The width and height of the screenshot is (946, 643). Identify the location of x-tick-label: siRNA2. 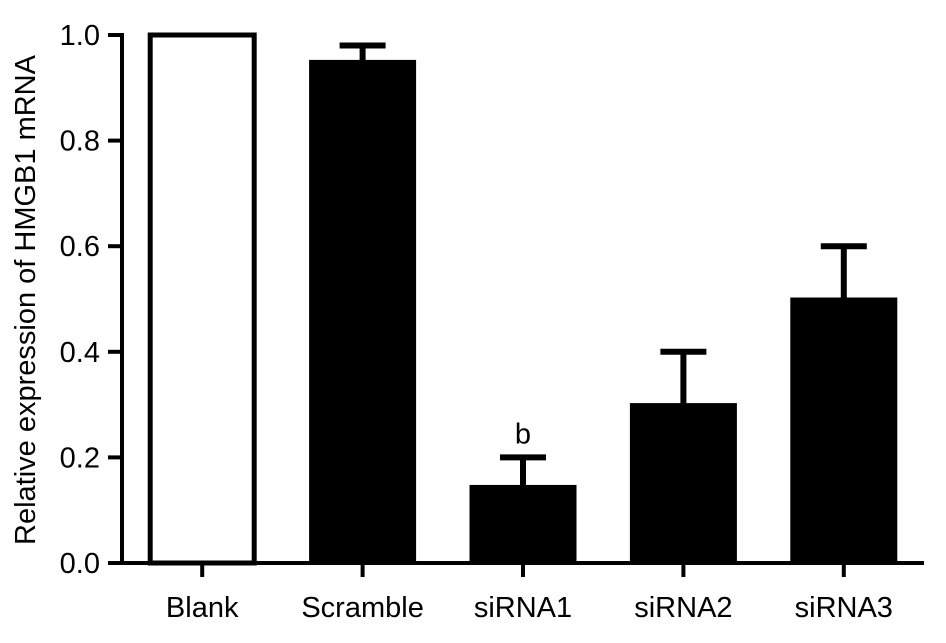
(683, 608).